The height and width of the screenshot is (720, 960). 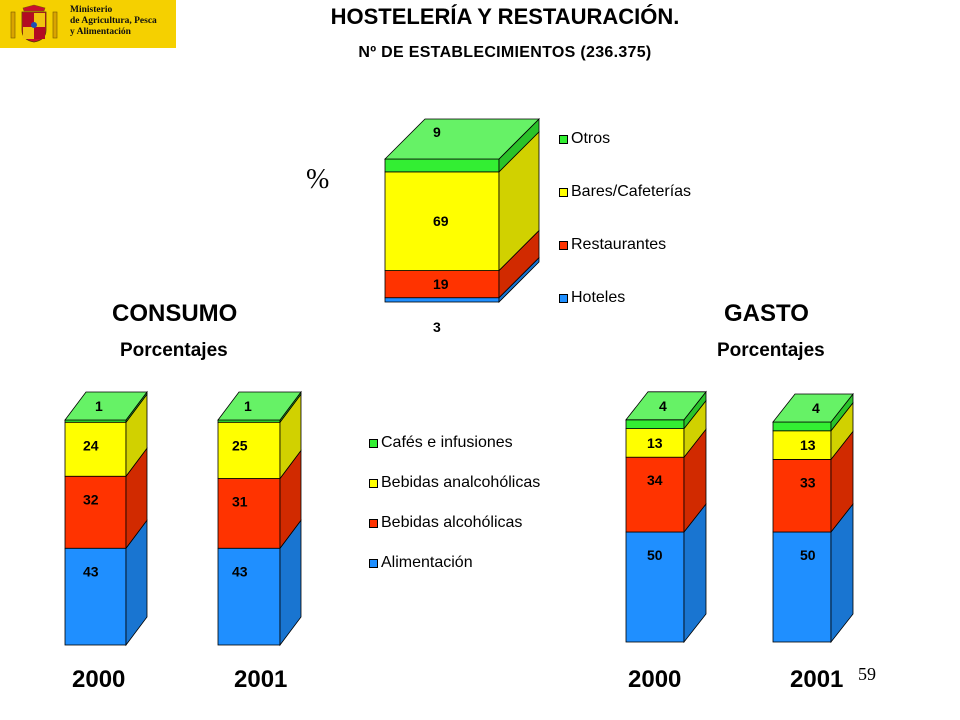 I want to click on establishments-value-otros: 9, so click(x=437, y=132).